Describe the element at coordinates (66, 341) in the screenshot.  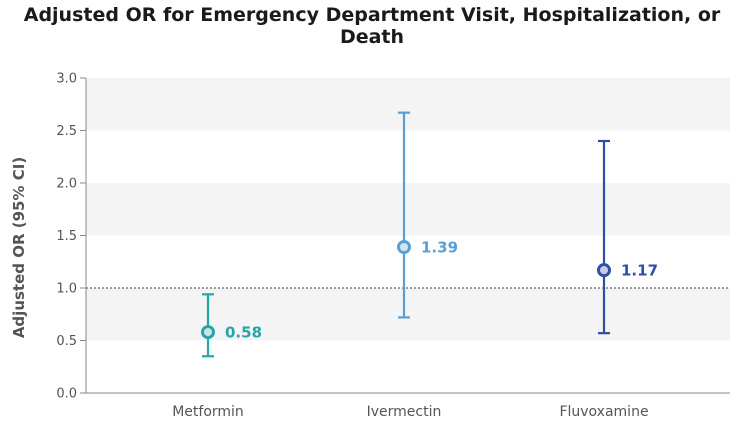
I see `y-tick-label: 0.5` at that location.